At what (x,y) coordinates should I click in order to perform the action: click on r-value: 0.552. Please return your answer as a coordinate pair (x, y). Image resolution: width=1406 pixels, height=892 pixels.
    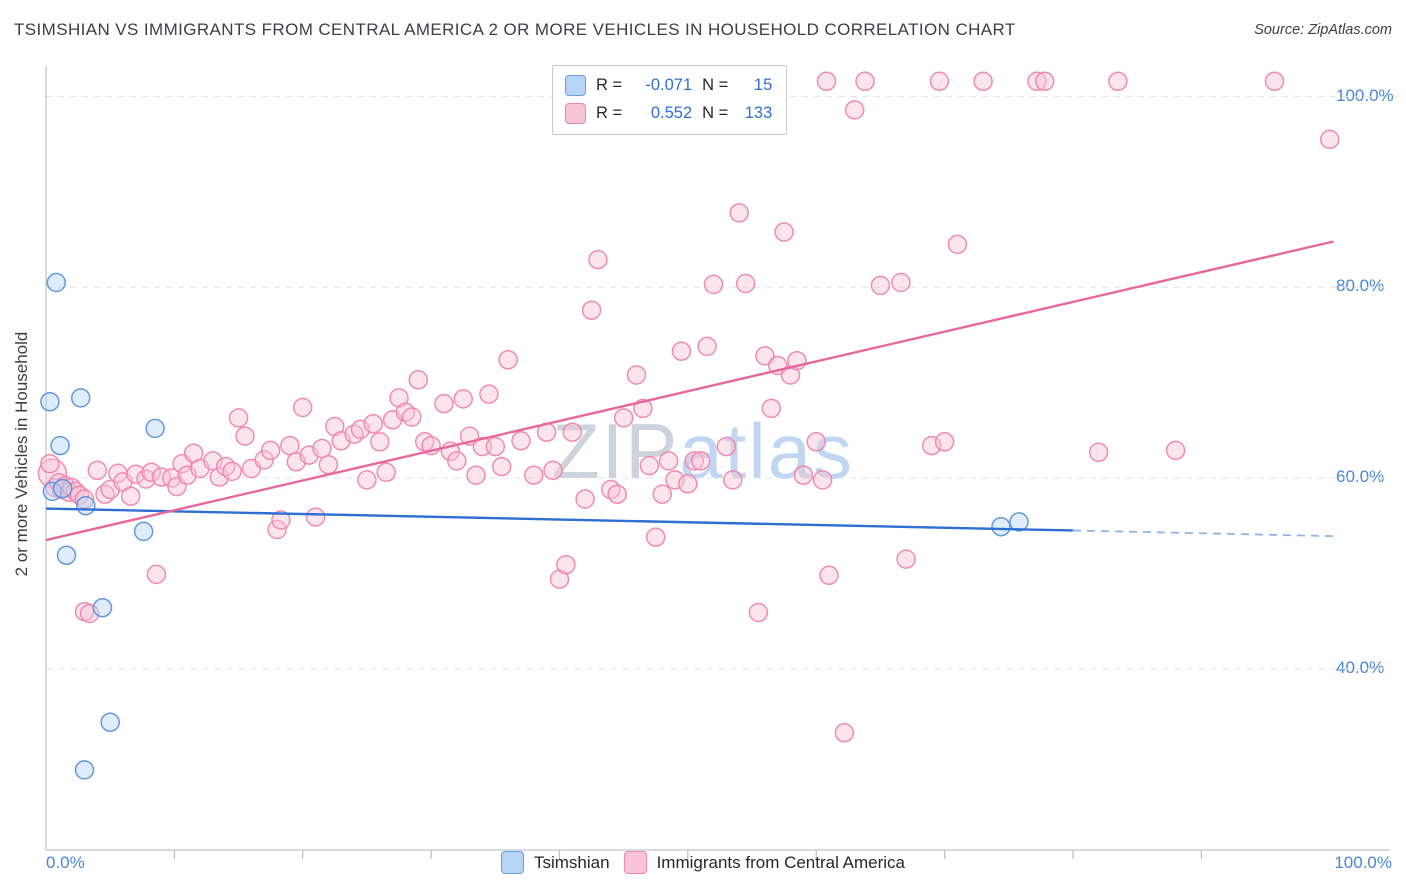
    Looking at the image, I should click on (671, 113).